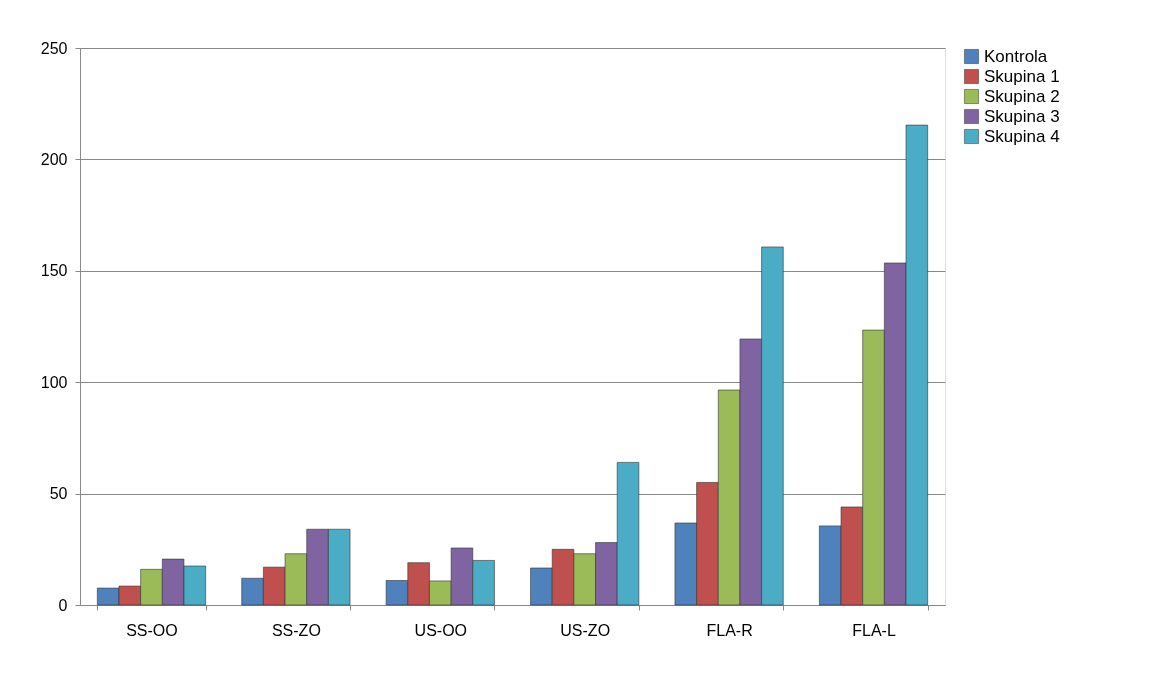 This screenshot has width=1151, height=677. I want to click on y-tick-label: 150, so click(54, 271).